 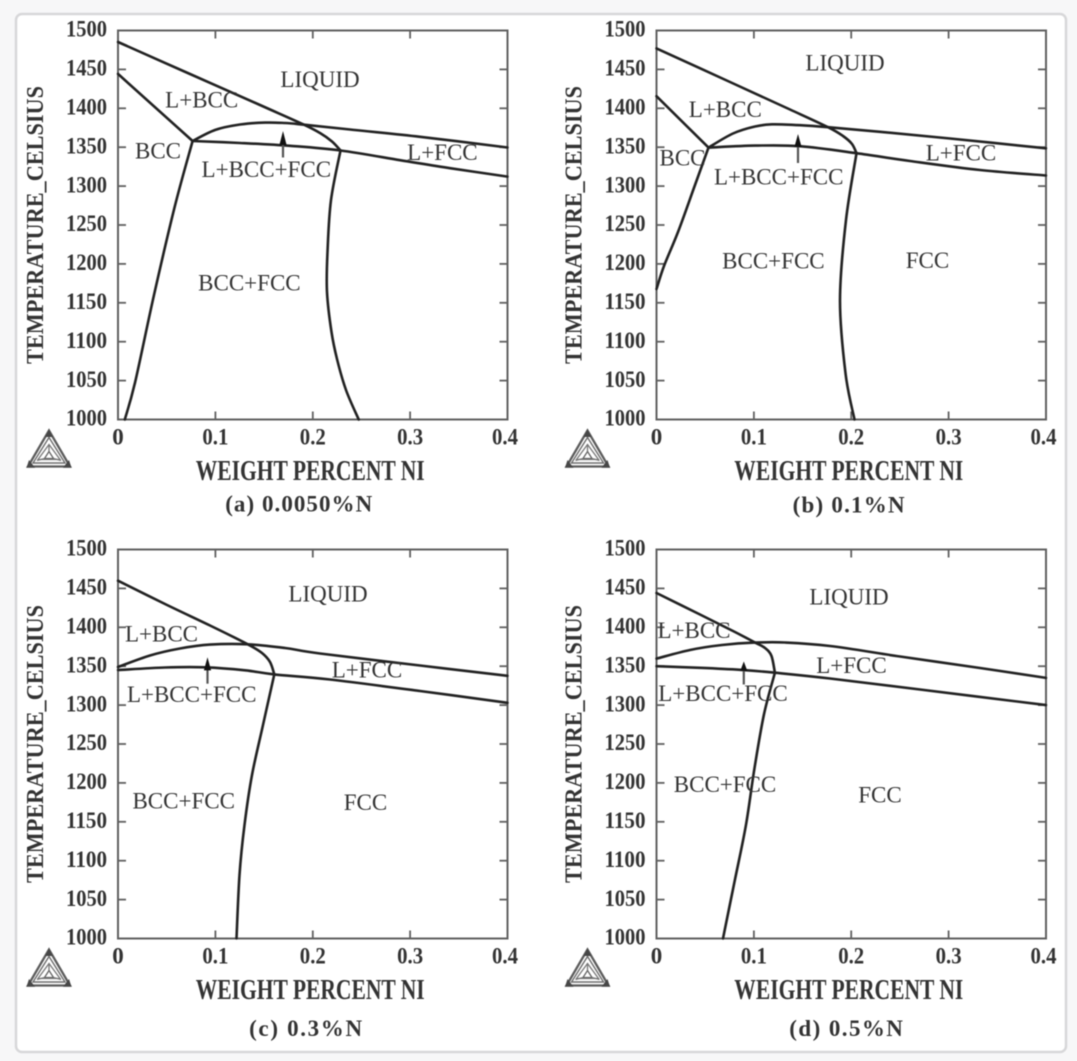 What do you see at coordinates (846, 1028) in the screenshot?
I see `svg-text: (d) 0.5%N` at bounding box center [846, 1028].